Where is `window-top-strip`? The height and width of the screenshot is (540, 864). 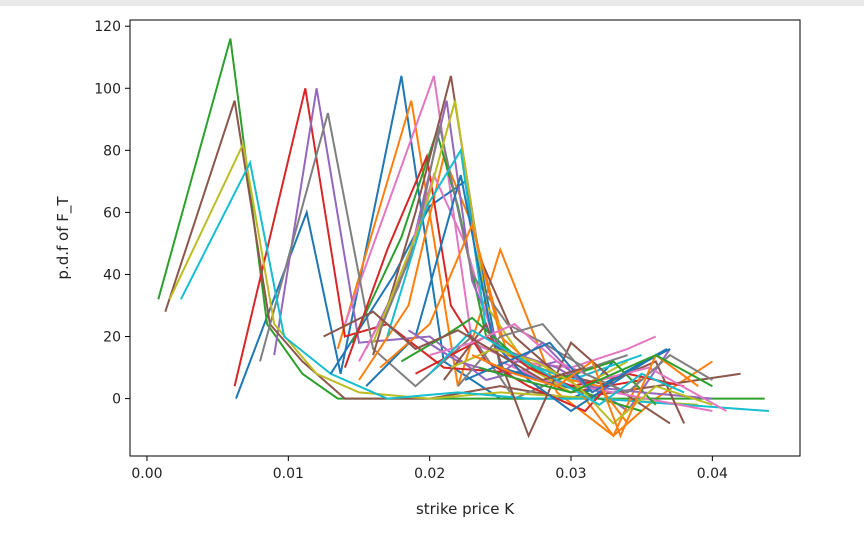 window-top-strip is located at coordinates (432, 3).